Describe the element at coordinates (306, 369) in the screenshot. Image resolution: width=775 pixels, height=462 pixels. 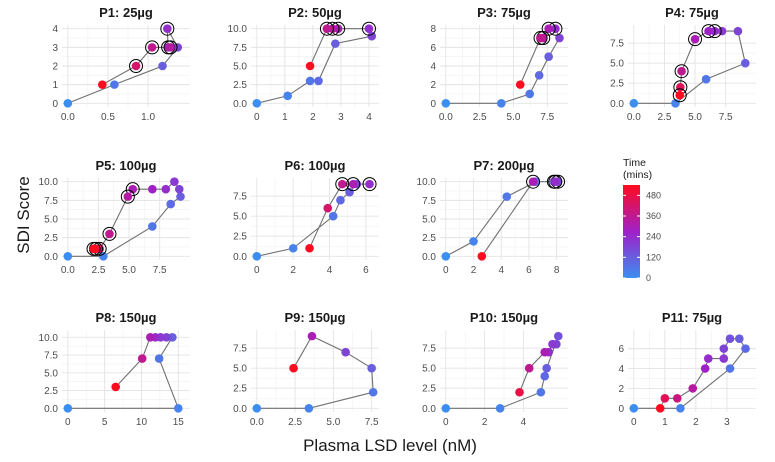
I see `panel-9: 0.0 2.5 5.0 7.5 0.0 2.5 5.0 7.5 P9: 150µg` at that location.